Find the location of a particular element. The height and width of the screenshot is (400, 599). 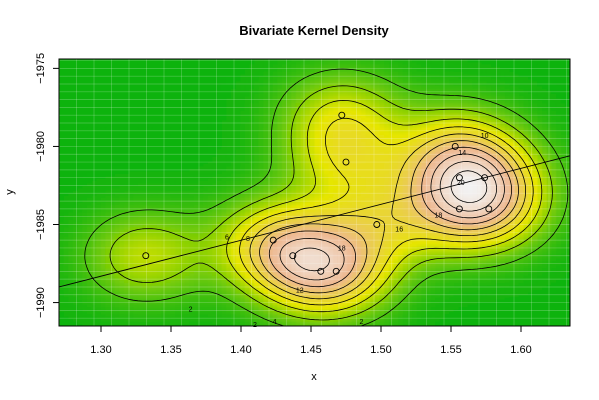

y-tick-label: −1980 is located at coordinates (41, 146).